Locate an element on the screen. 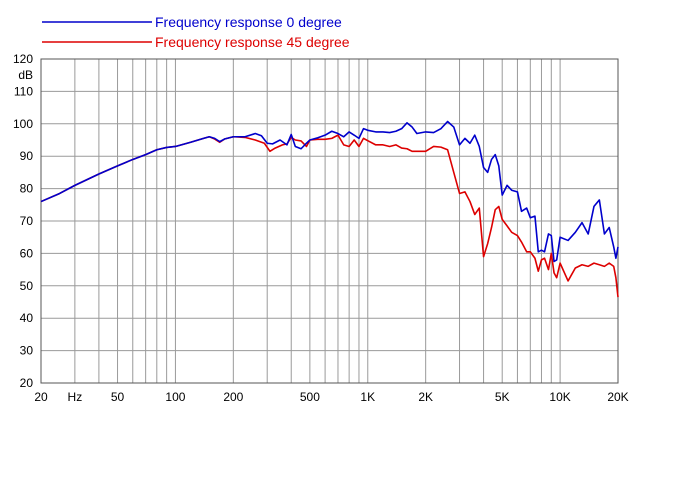  x-axis-ticks: 20 Hz 50 100 200 500 1K 2K 5K 10K 20K is located at coordinates (331, 397).